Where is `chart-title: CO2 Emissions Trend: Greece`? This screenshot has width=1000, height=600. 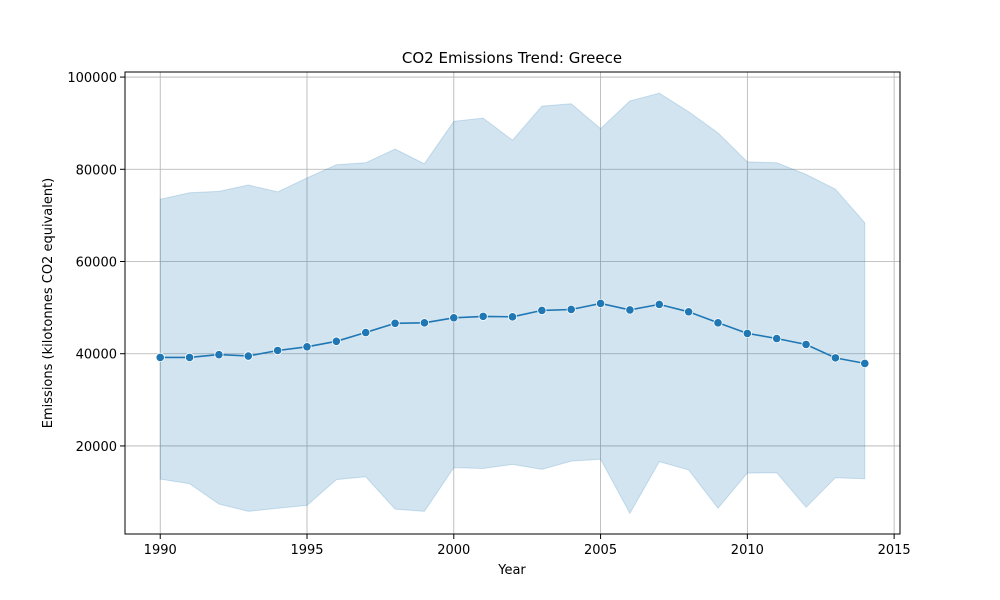
chart-title: CO2 Emissions Trend: Greece is located at coordinates (512, 58).